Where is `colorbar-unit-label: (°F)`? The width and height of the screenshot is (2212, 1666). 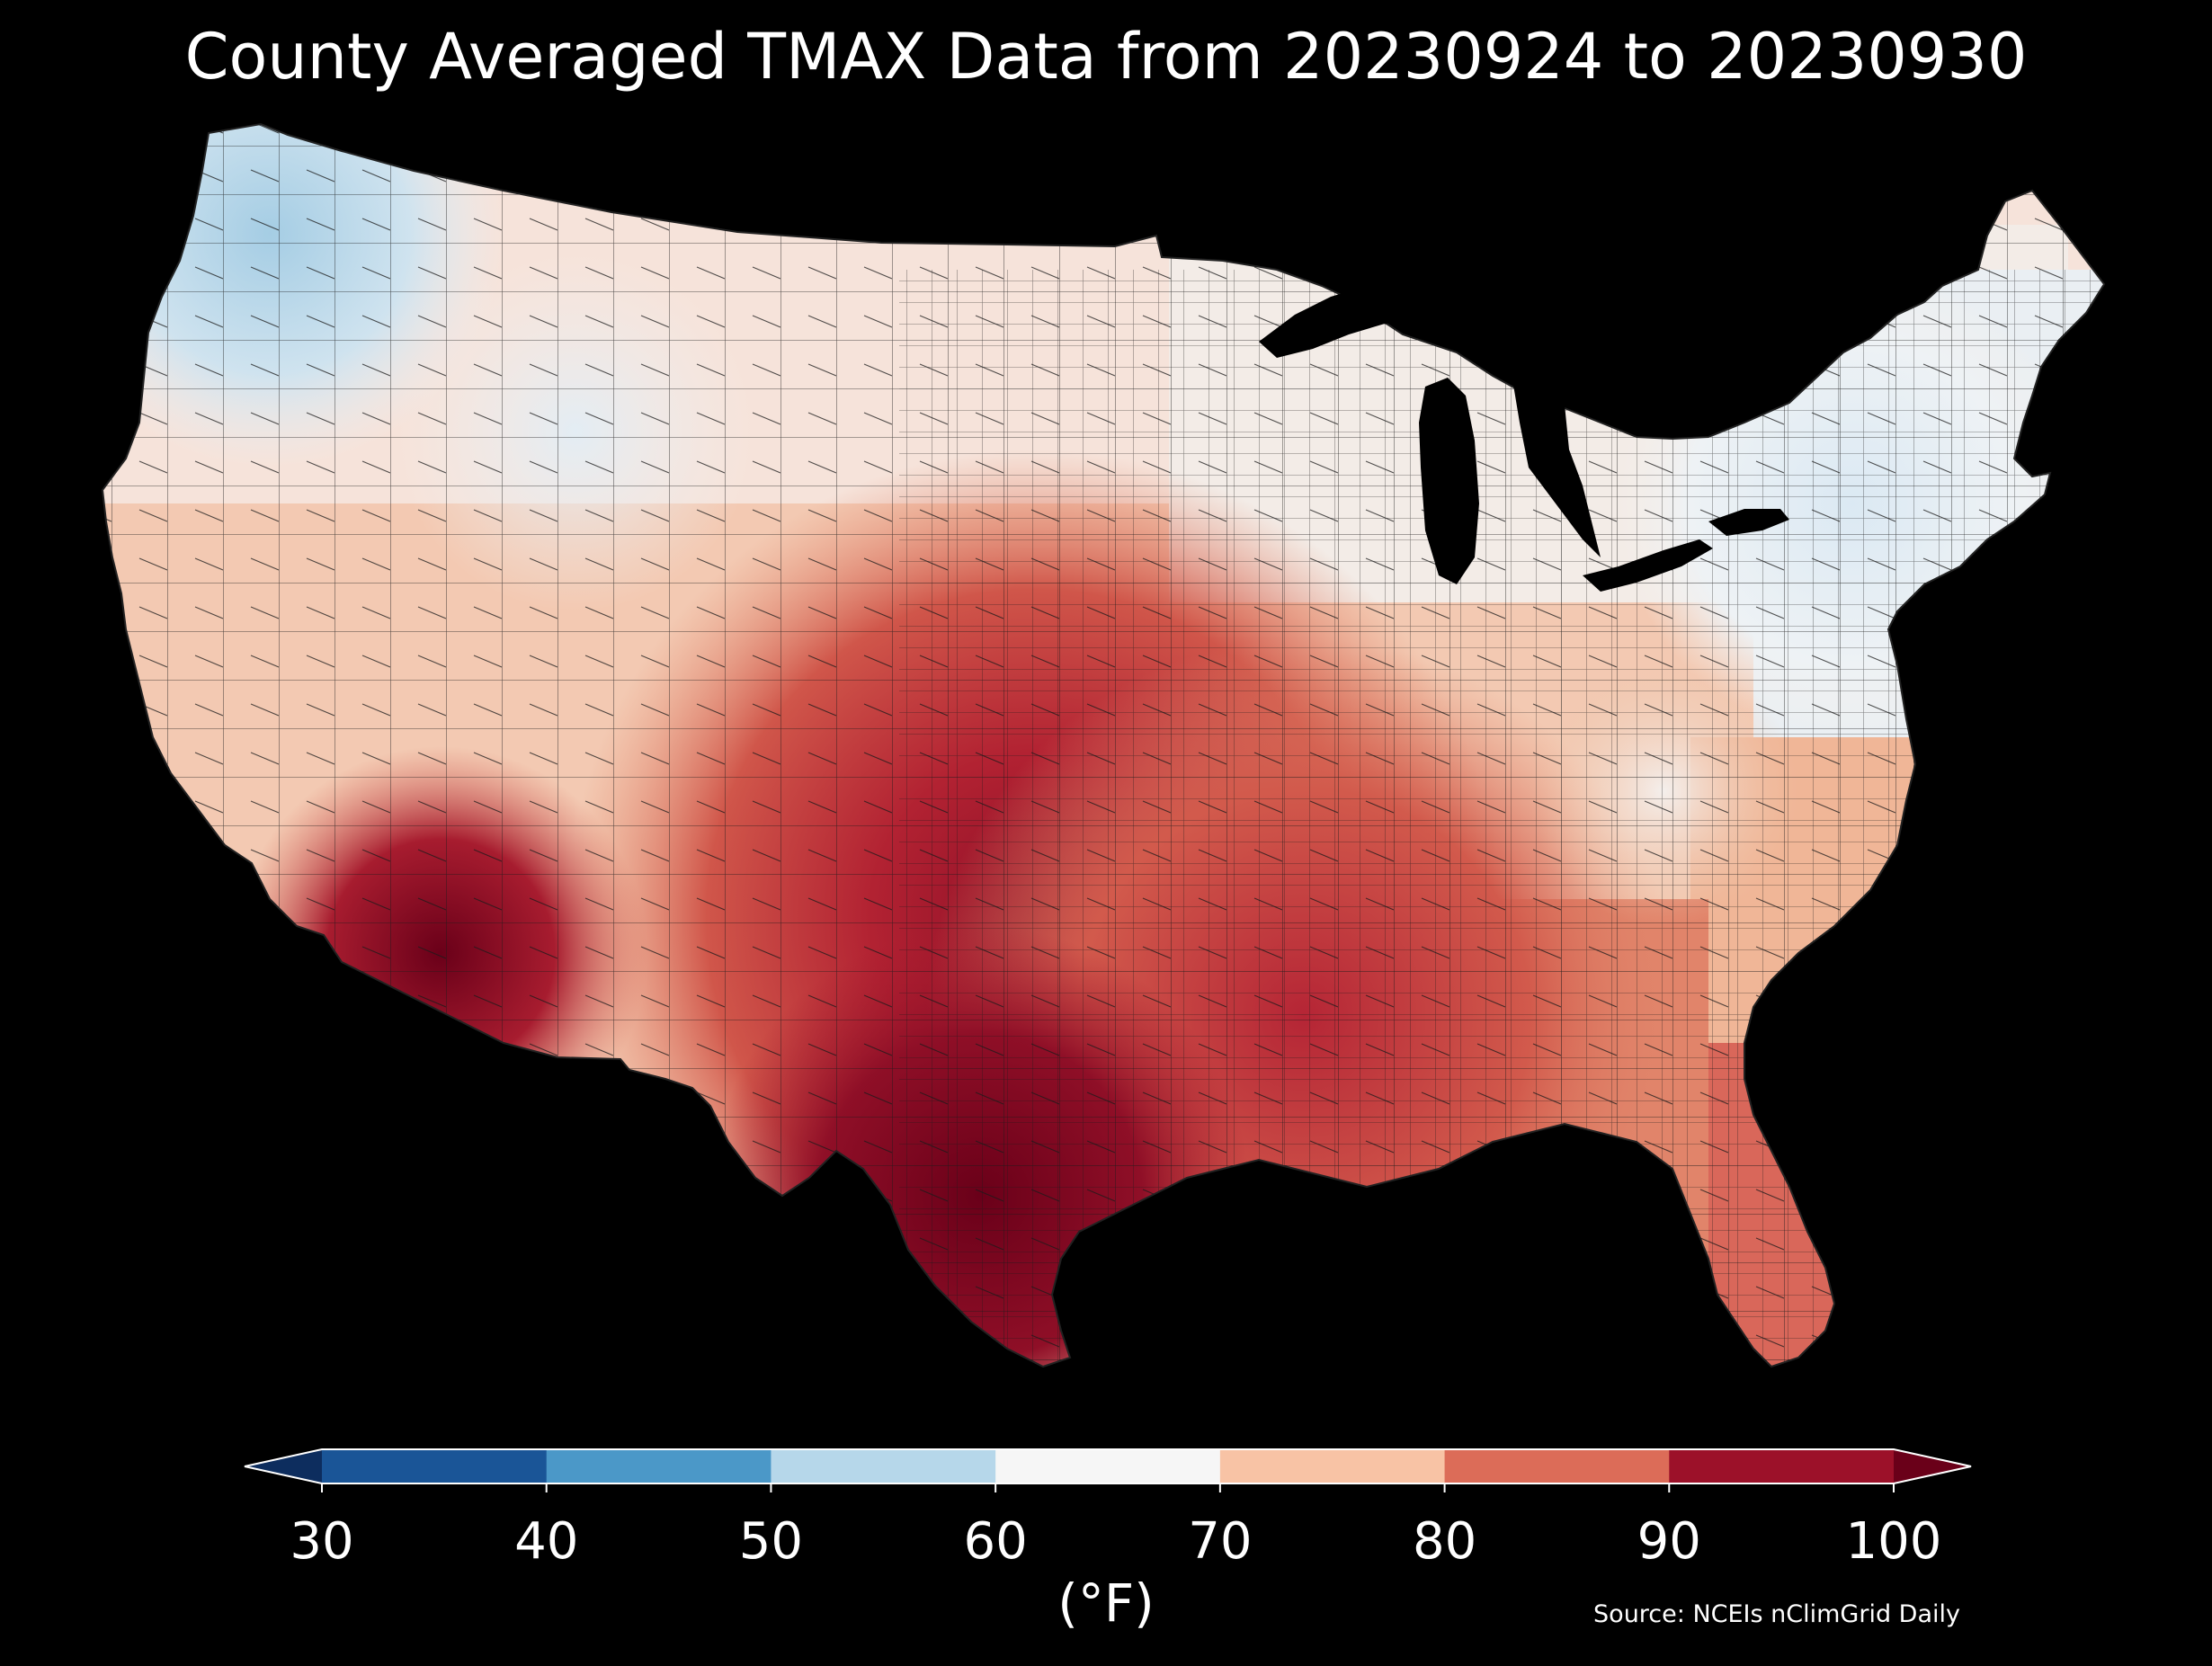 colorbar-unit-label: (°F) is located at coordinates (1106, 1603).